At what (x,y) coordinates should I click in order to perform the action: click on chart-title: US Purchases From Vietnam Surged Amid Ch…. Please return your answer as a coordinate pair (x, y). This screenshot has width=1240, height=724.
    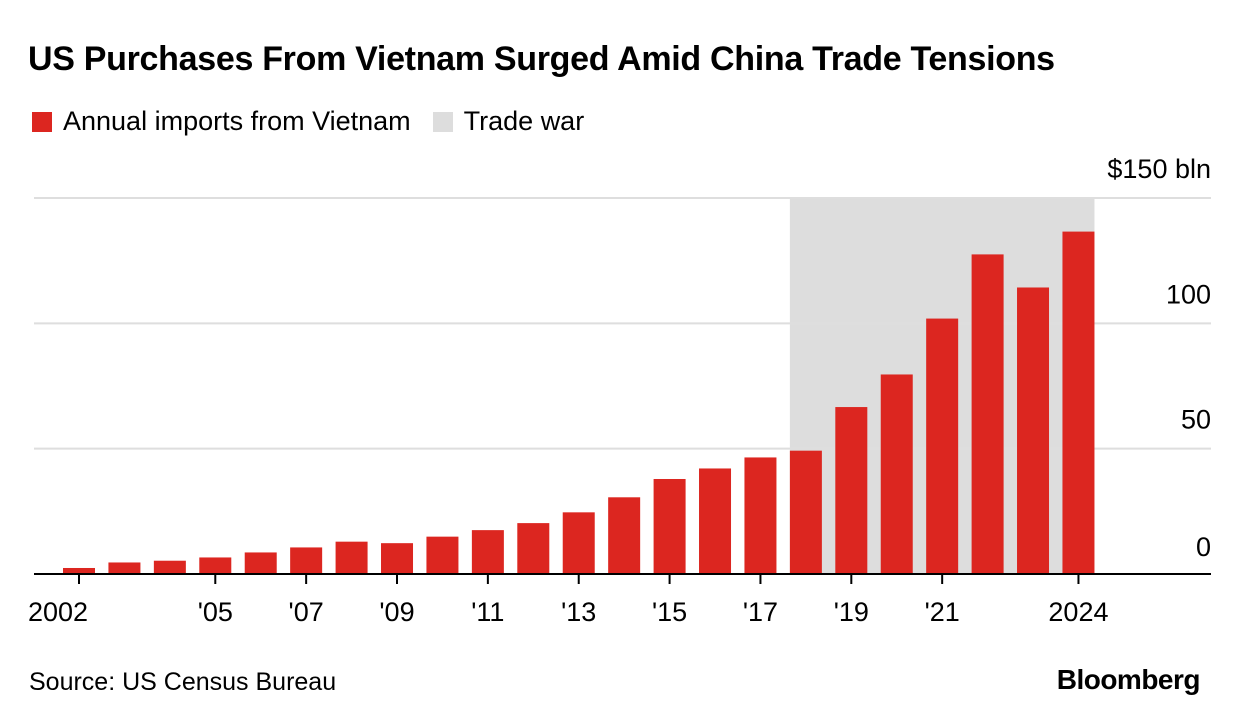
    Looking at the image, I should click on (541, 59).